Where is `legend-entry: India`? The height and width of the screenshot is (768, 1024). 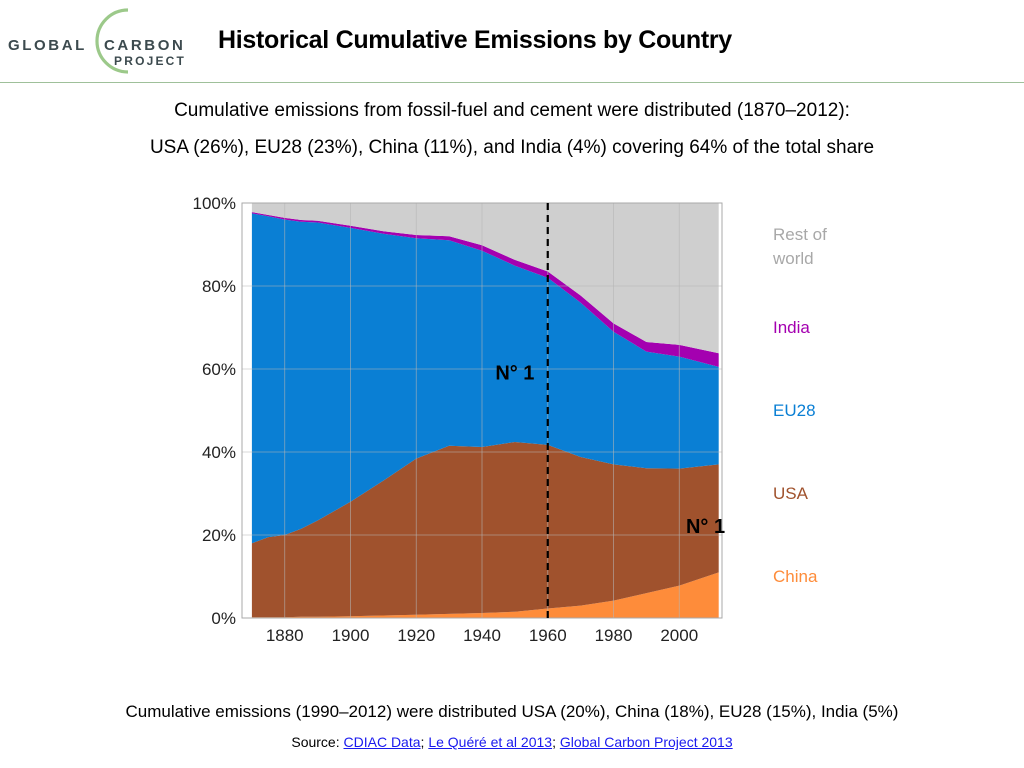
legend-entry: India is located at coordinates (791, 327).